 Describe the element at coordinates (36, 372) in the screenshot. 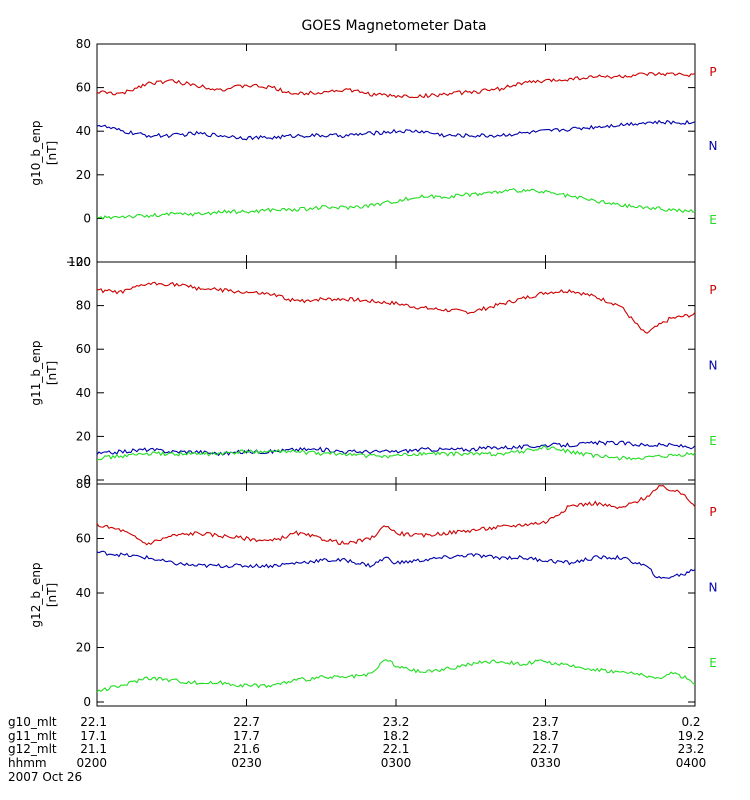

I see `y-axis-label: g11_b_enp` at that location.